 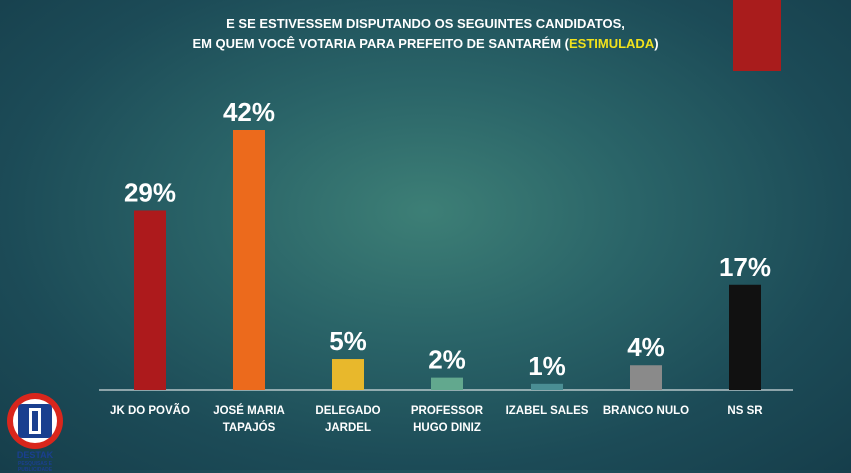 What do you see at coordinates (656, 43) in the screenshot?
I see `title-line-2-suffix: )` at bounding box center [656, 43].